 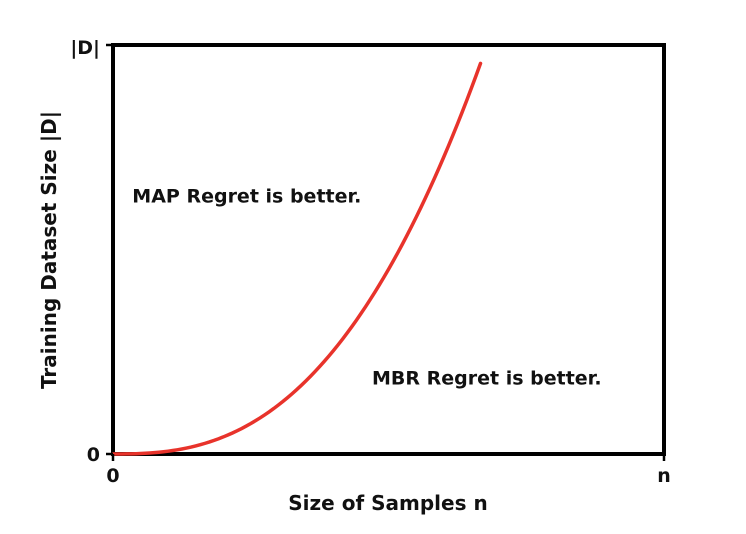 I want to click on map-region-annotation: MAP Regret is better., so click(x=246, y=197).